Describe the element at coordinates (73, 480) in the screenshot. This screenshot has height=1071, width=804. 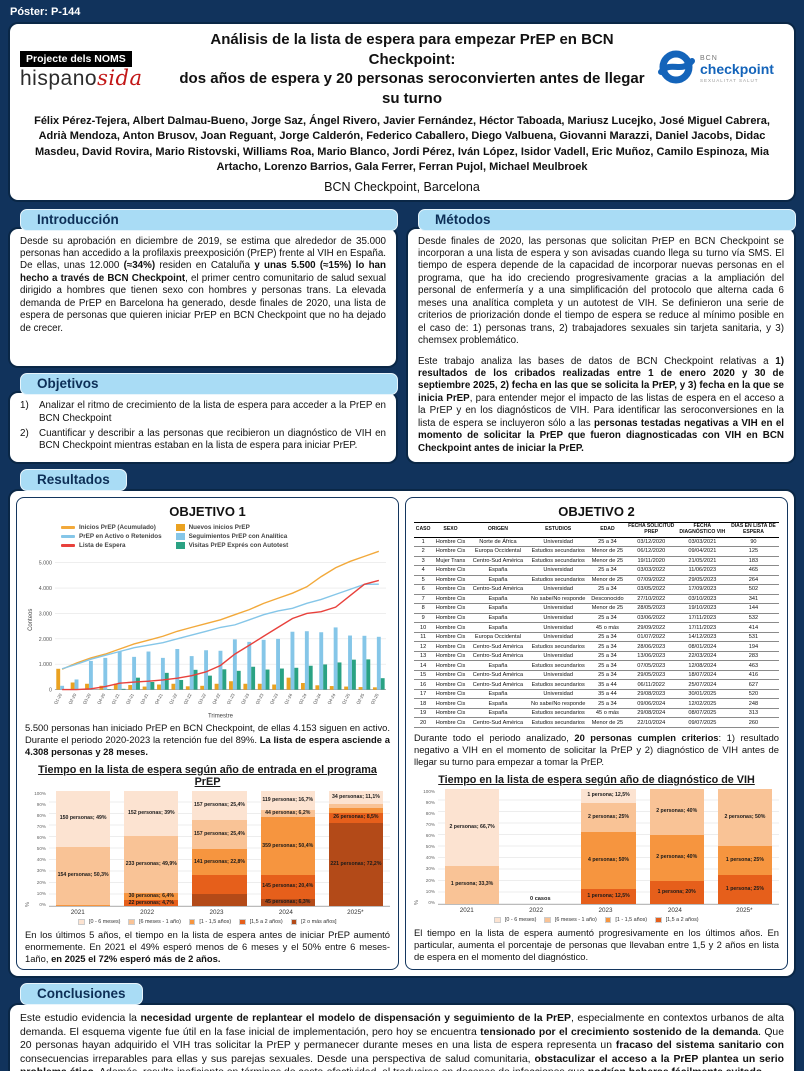
I see `section-resultados: Resultados` at that location.